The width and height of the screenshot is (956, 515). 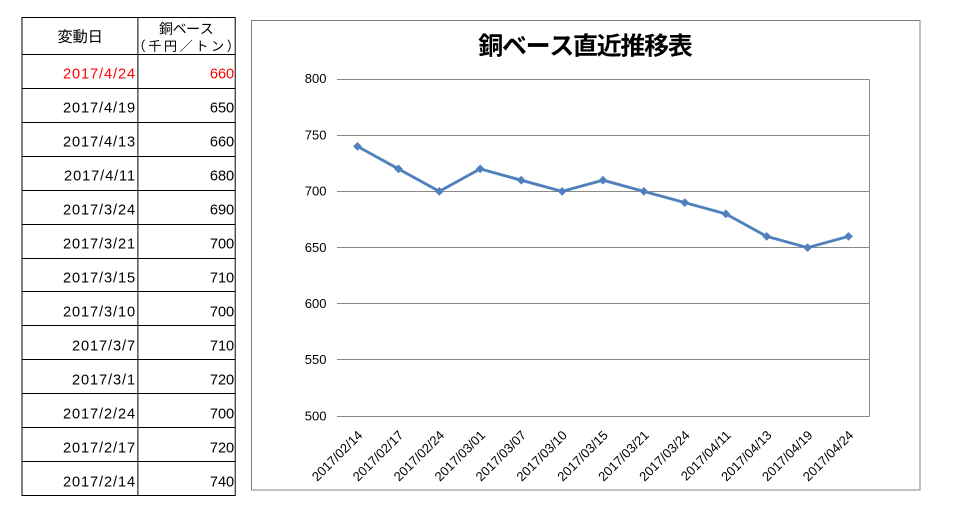 What do you see at coordinates (100, 177) in the screenshot?
I see `svg-text: 2017/4/11` at bounding box center [100, 177].